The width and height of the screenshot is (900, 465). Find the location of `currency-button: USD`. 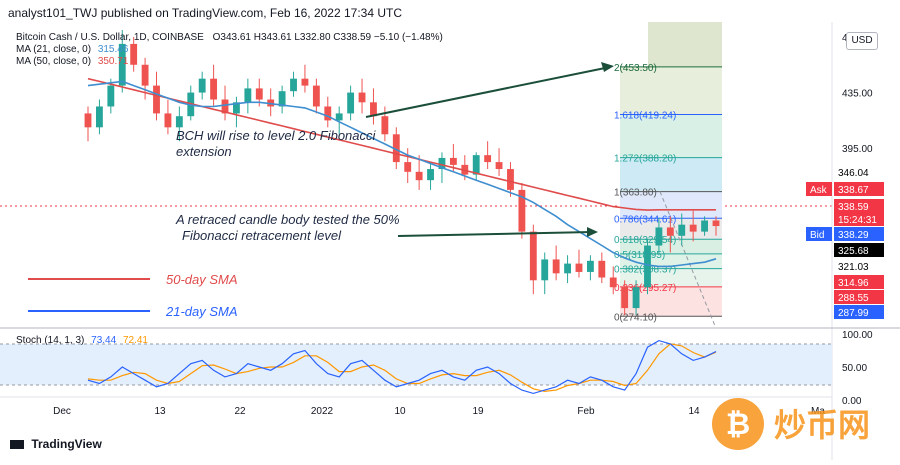

currency-button: USD is located at coordinates (862, 41).